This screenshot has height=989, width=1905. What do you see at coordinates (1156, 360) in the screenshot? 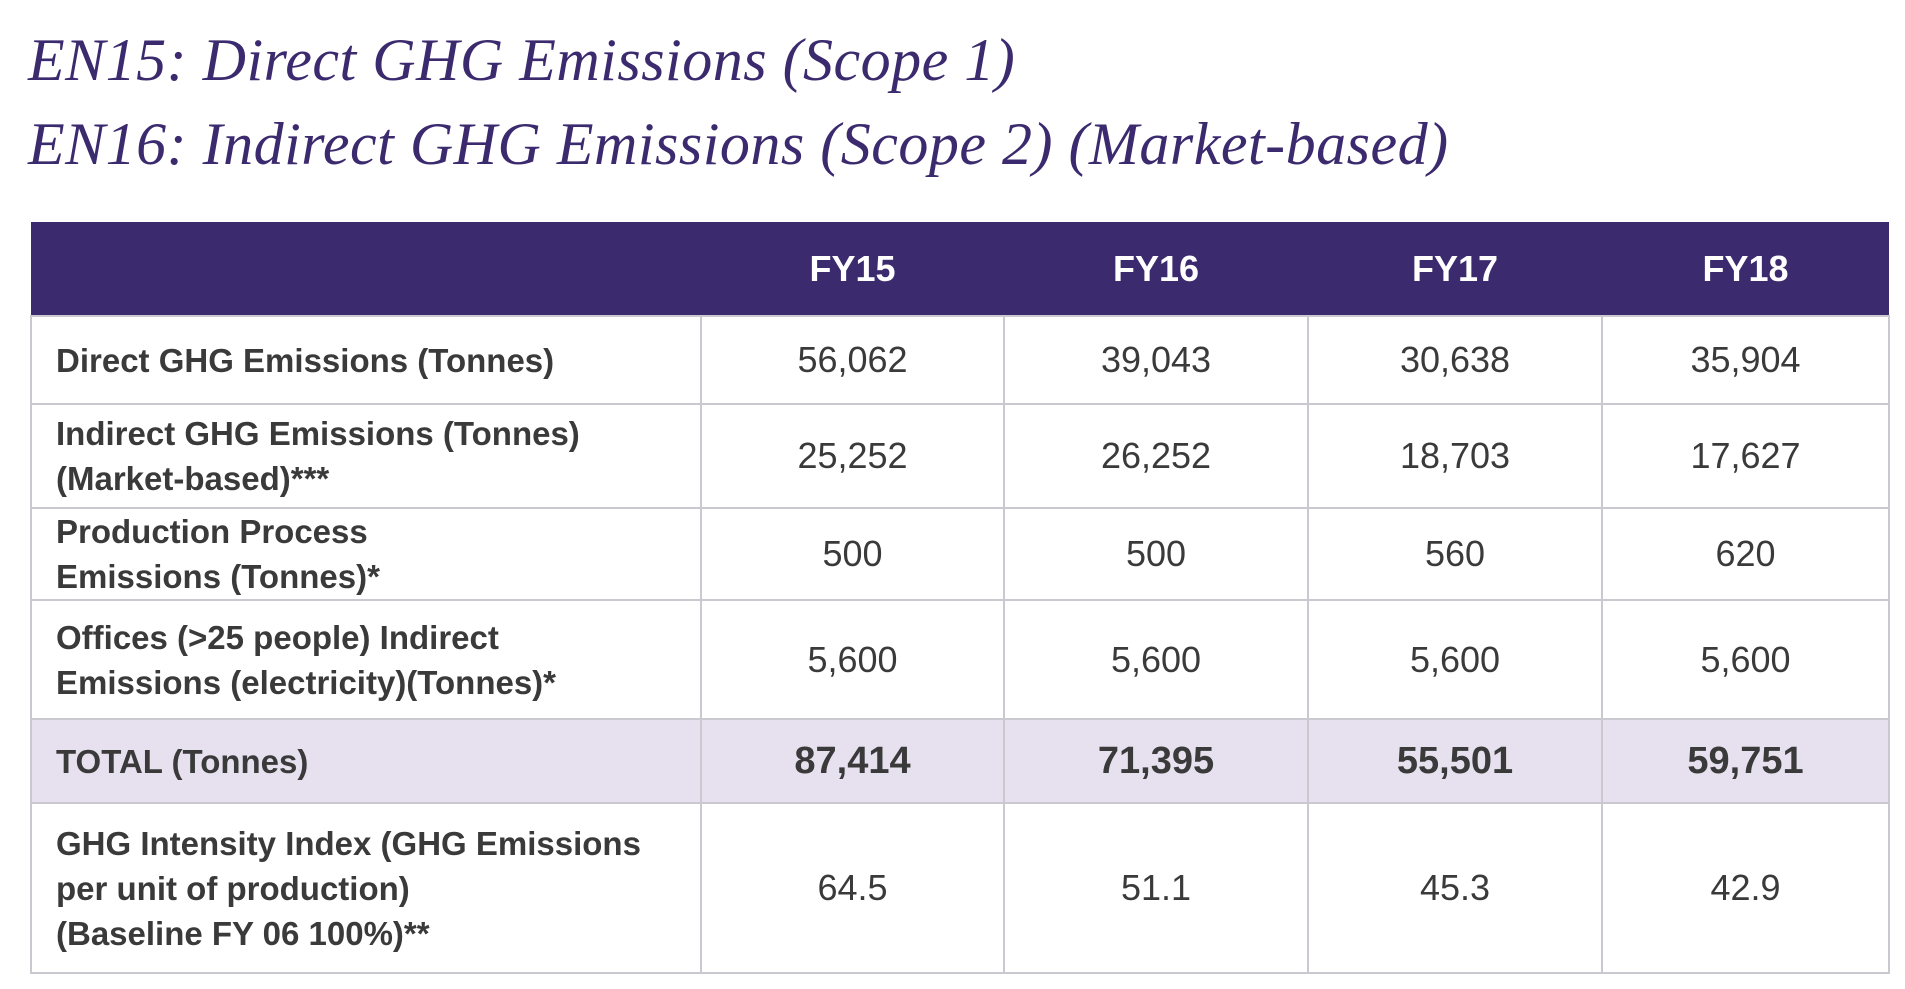
I see `cell-fy16: 39,043` at bounding box center [1156, 360].